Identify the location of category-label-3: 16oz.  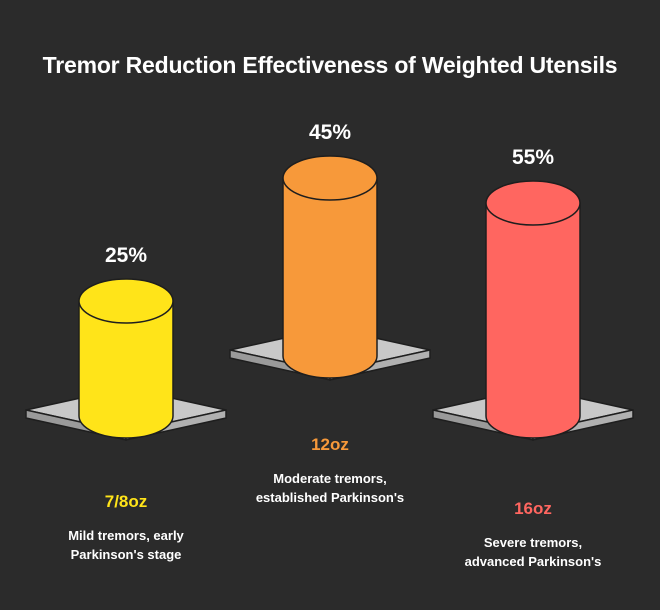
(533, 508).